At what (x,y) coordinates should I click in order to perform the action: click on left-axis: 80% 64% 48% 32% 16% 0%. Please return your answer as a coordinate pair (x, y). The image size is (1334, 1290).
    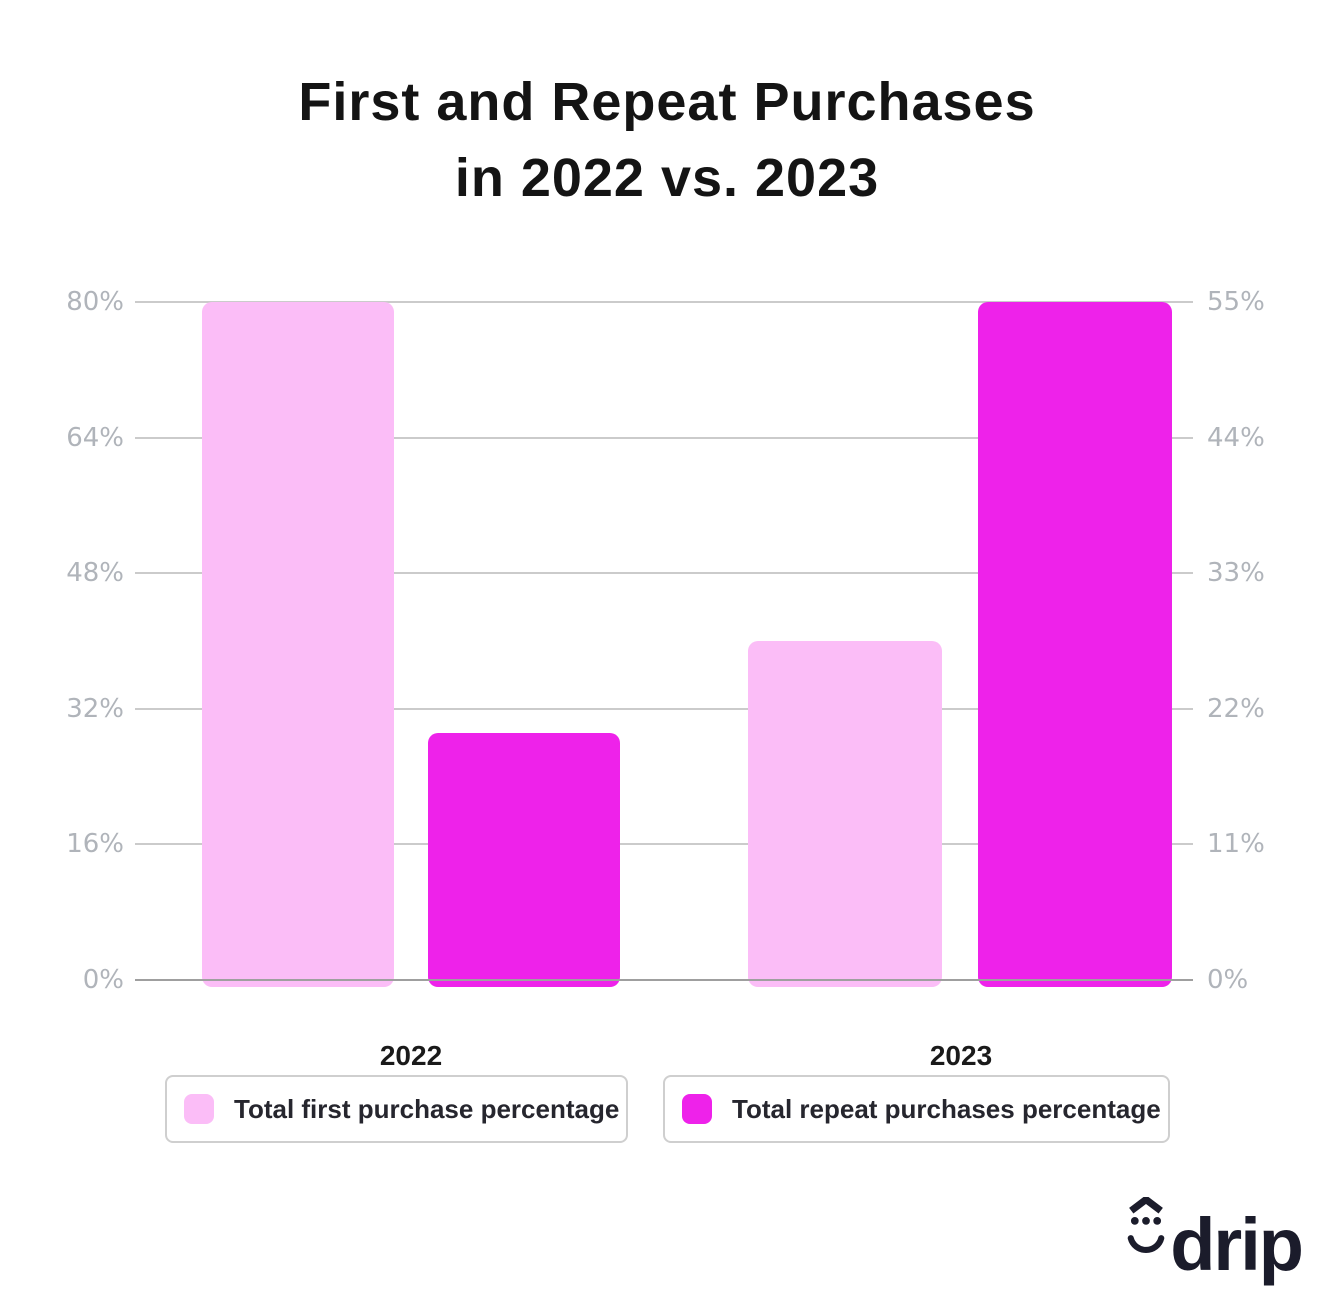
    Looking at the image, I should click on (62, 641).